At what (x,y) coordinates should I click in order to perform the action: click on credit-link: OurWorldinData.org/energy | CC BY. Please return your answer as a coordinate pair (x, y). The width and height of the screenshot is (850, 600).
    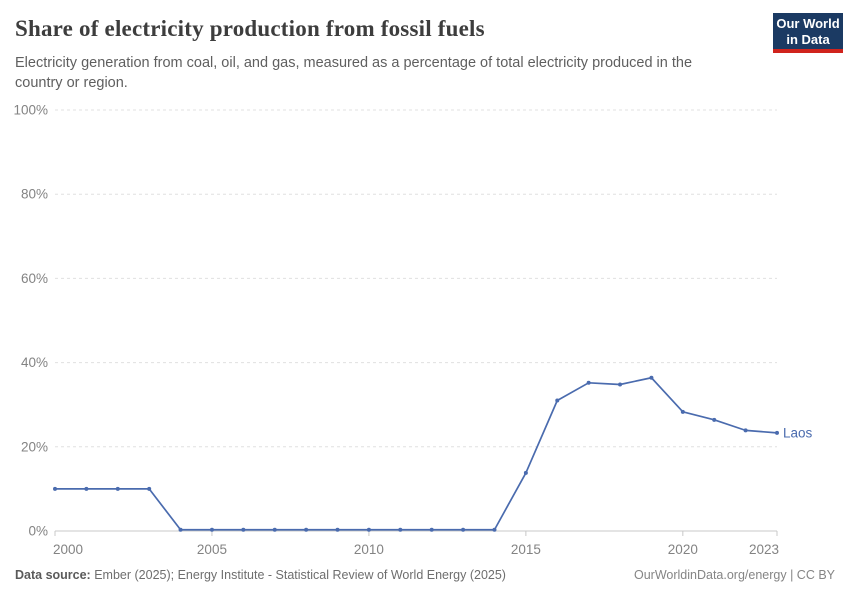
    Looking at the image, I should click on (734, 575).